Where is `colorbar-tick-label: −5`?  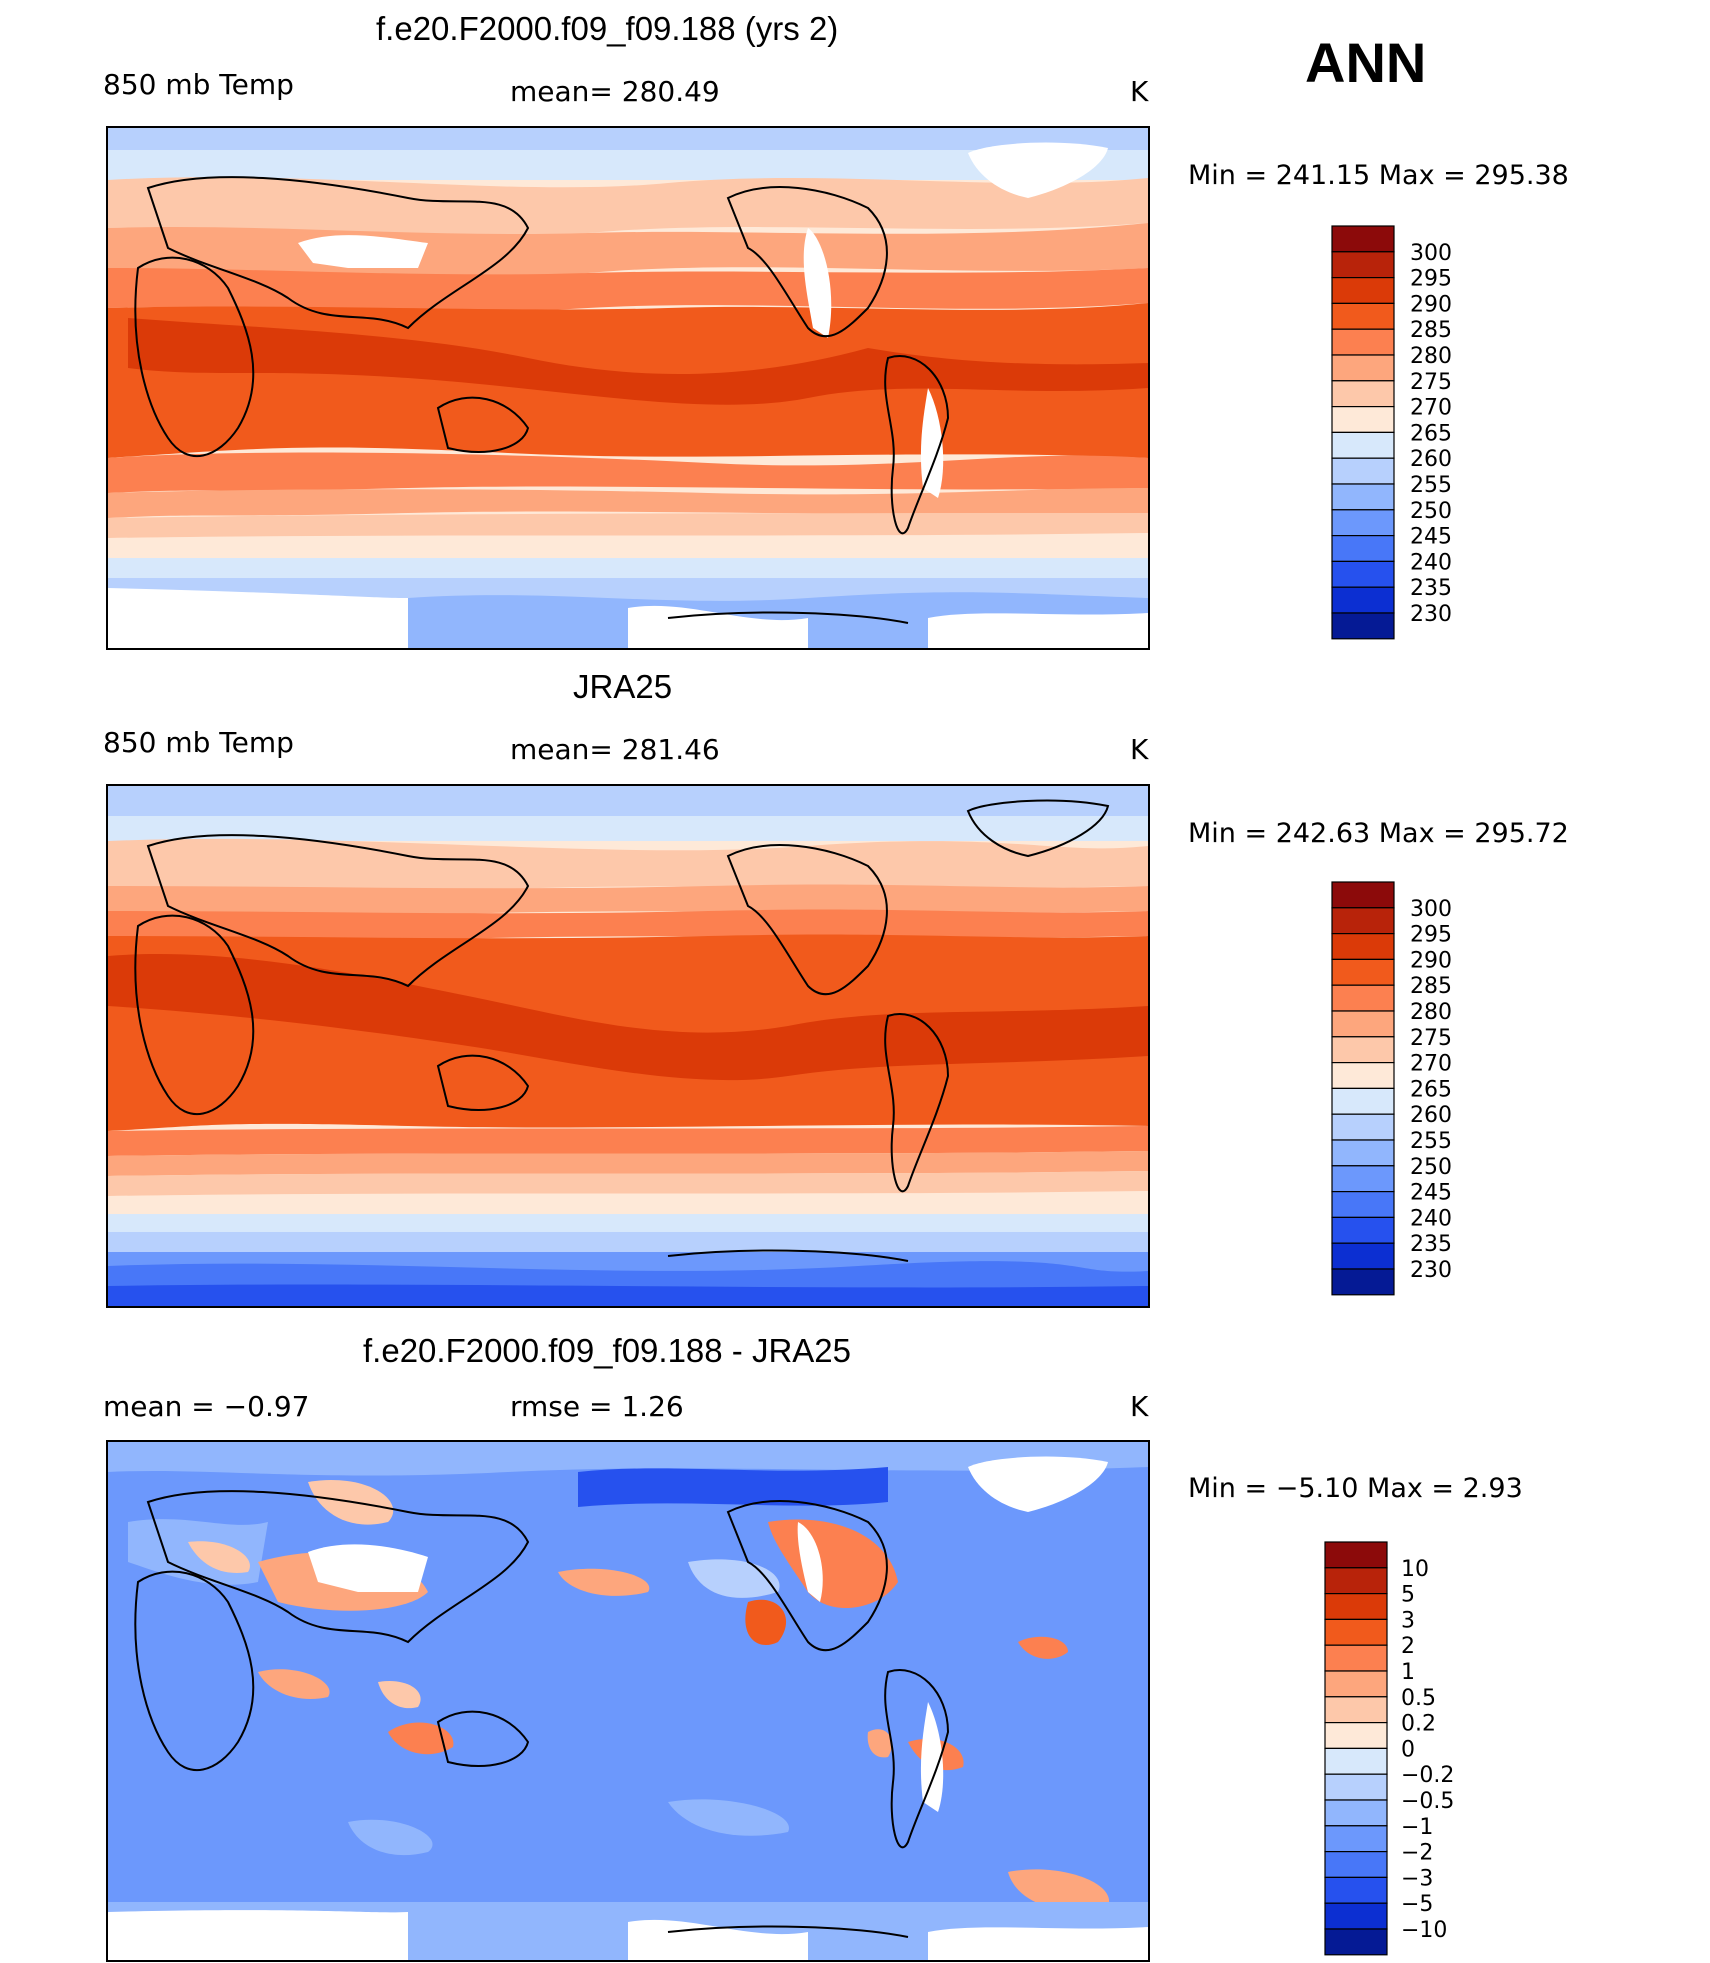 colorbar-tick-label: −5 is located at coordinates (1417, 1904).